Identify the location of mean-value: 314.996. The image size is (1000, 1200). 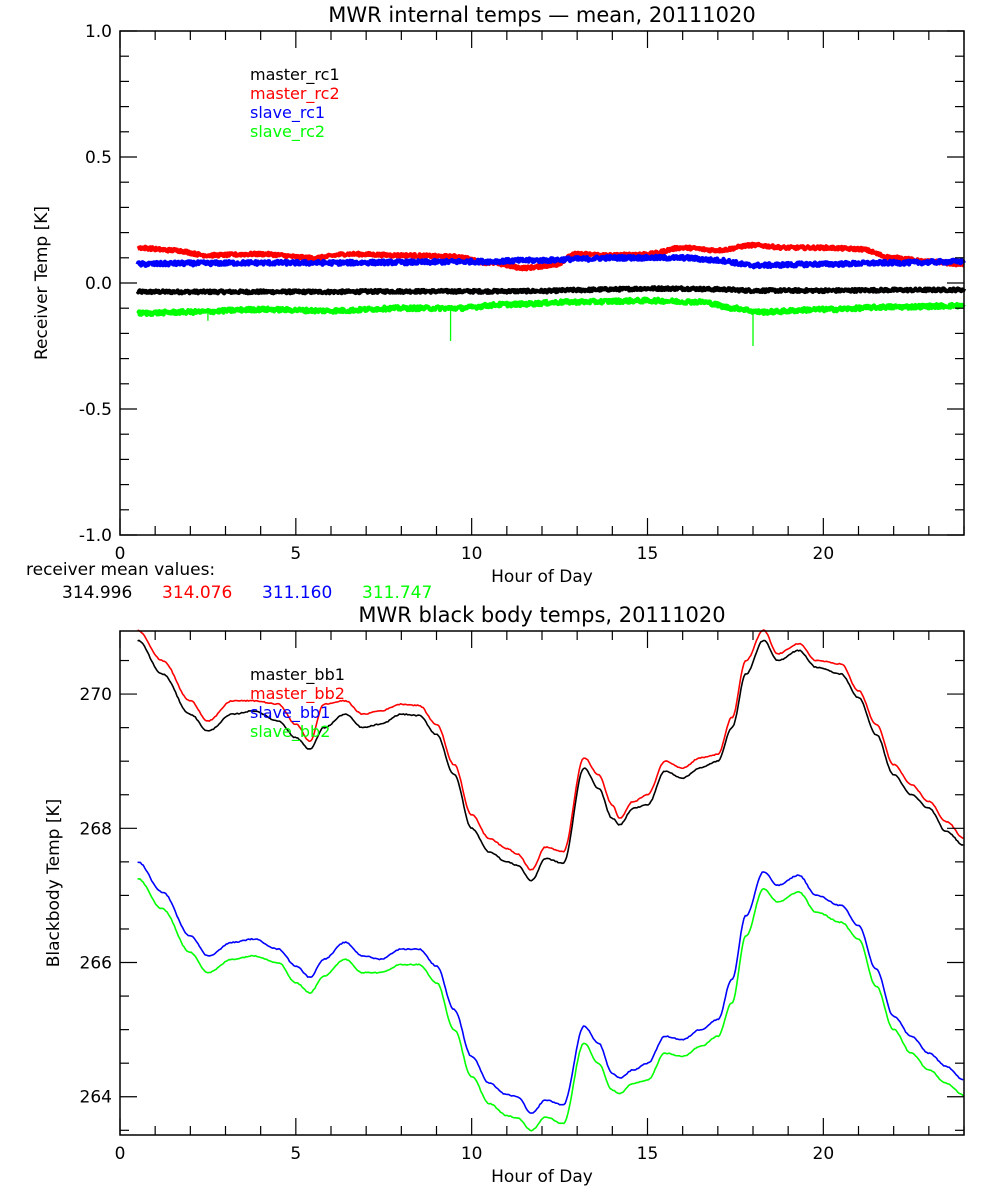
(97, 593).